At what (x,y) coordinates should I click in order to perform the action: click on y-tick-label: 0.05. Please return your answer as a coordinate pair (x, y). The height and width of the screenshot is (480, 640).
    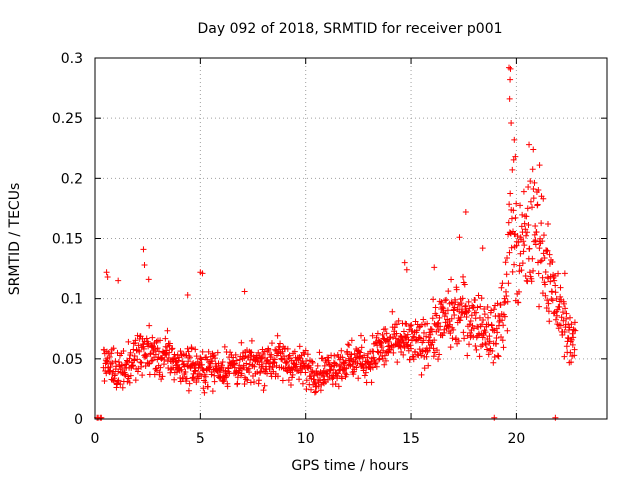
    Looking at the image, I should click on (67, 360).